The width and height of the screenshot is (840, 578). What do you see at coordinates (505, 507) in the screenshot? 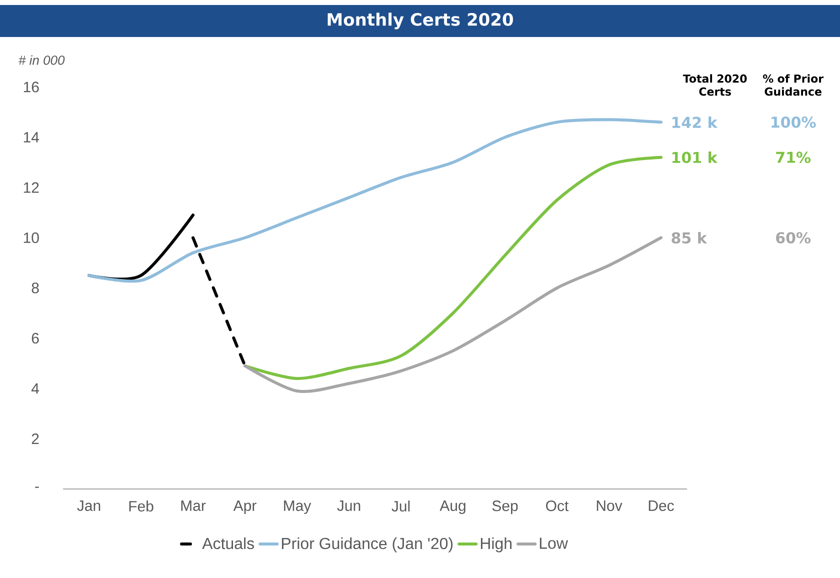
I see `x-tick-label: Sep` at bounding box center [505, 507].